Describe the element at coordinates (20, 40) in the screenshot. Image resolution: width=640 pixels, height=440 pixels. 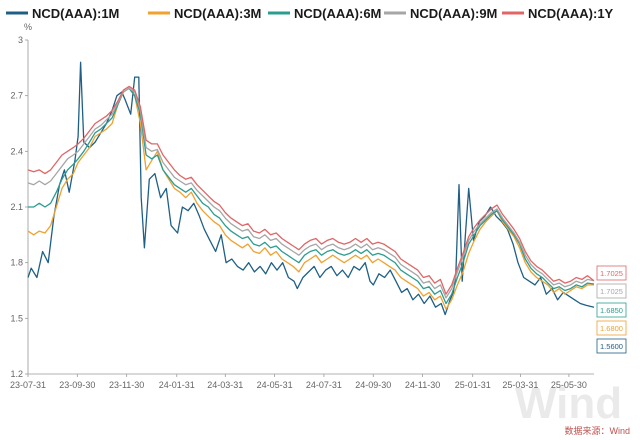
I see `y-tick-label: 3` at that location.